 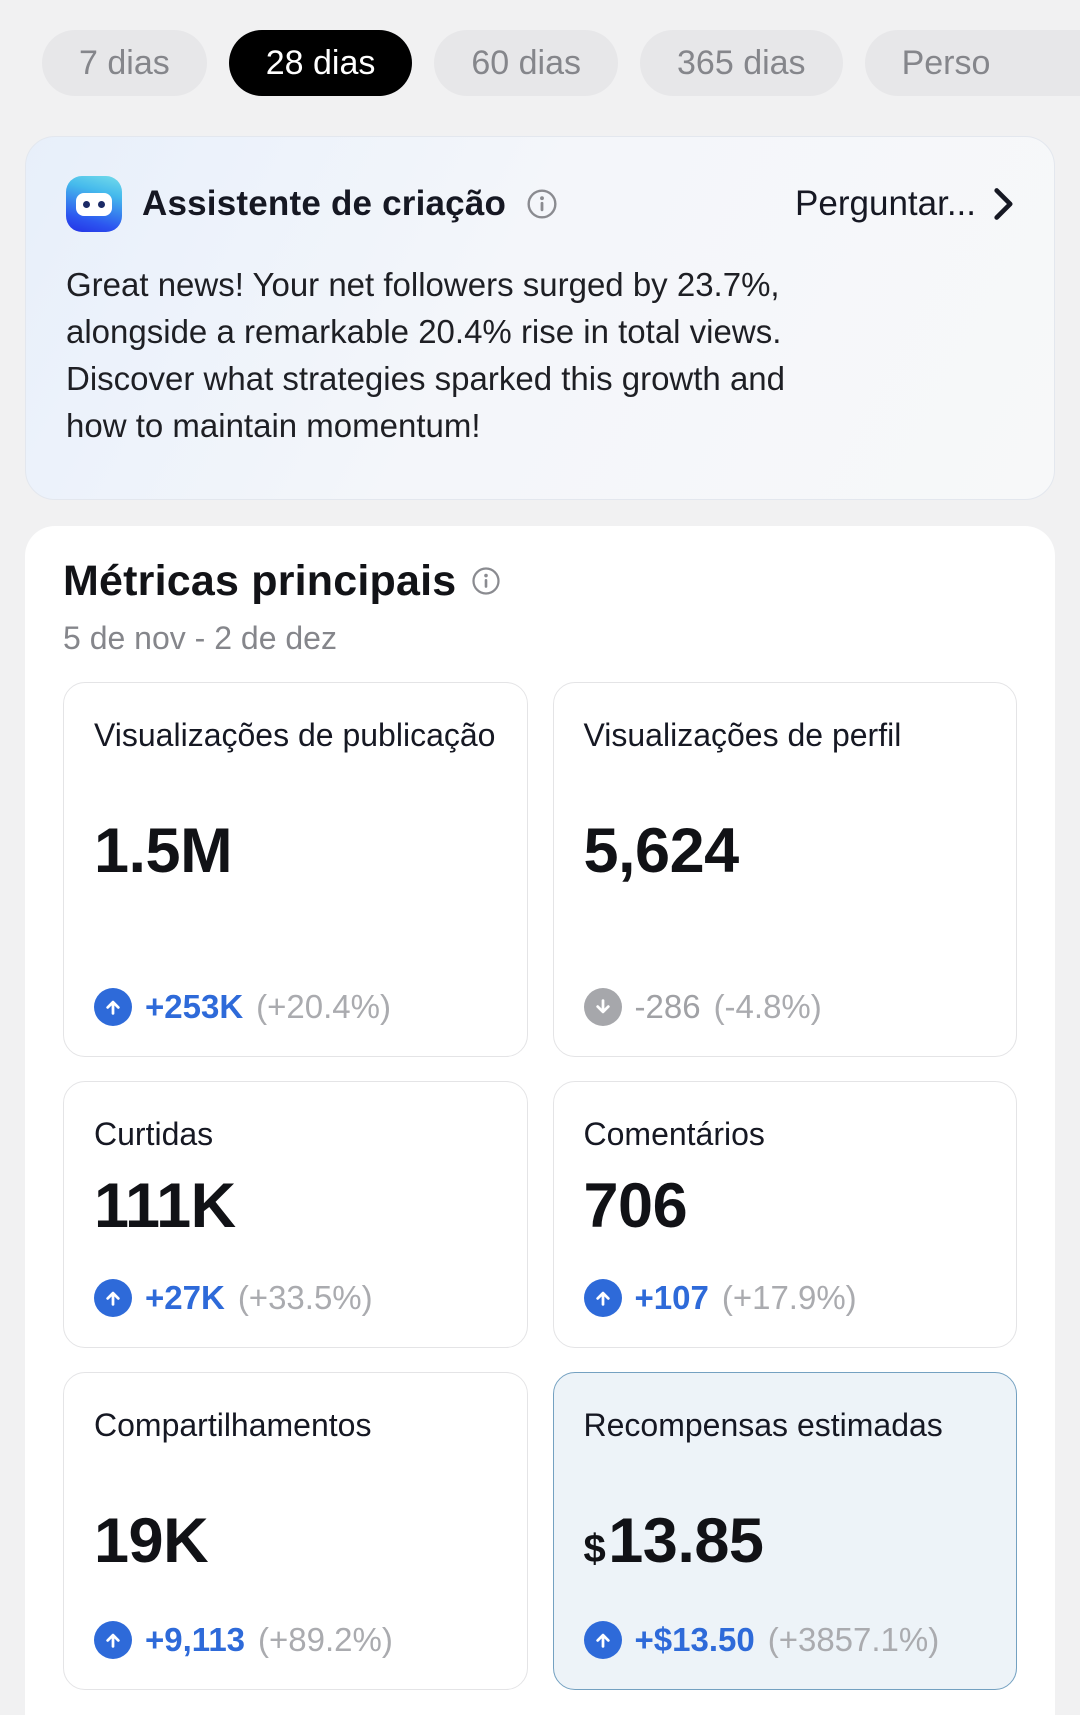 What do you see at coordinates (853, 1639) in the screenshot?
I see `delta-percent: (+3857.1%)` at bounding box center [853, 1639].